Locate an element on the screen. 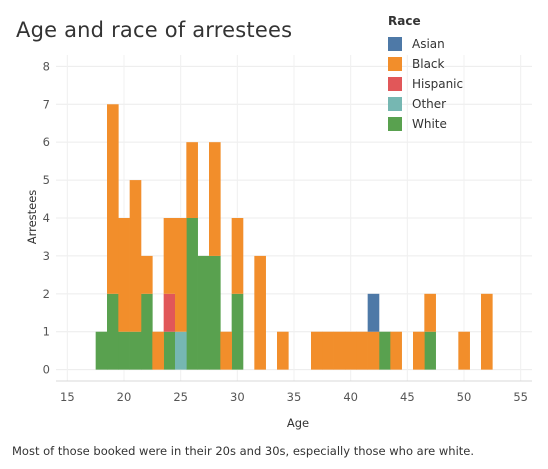 Image resolution: width=548 pixels, height=469 pixels. x-tick-label: 40 is located at coordinates (350, 397).